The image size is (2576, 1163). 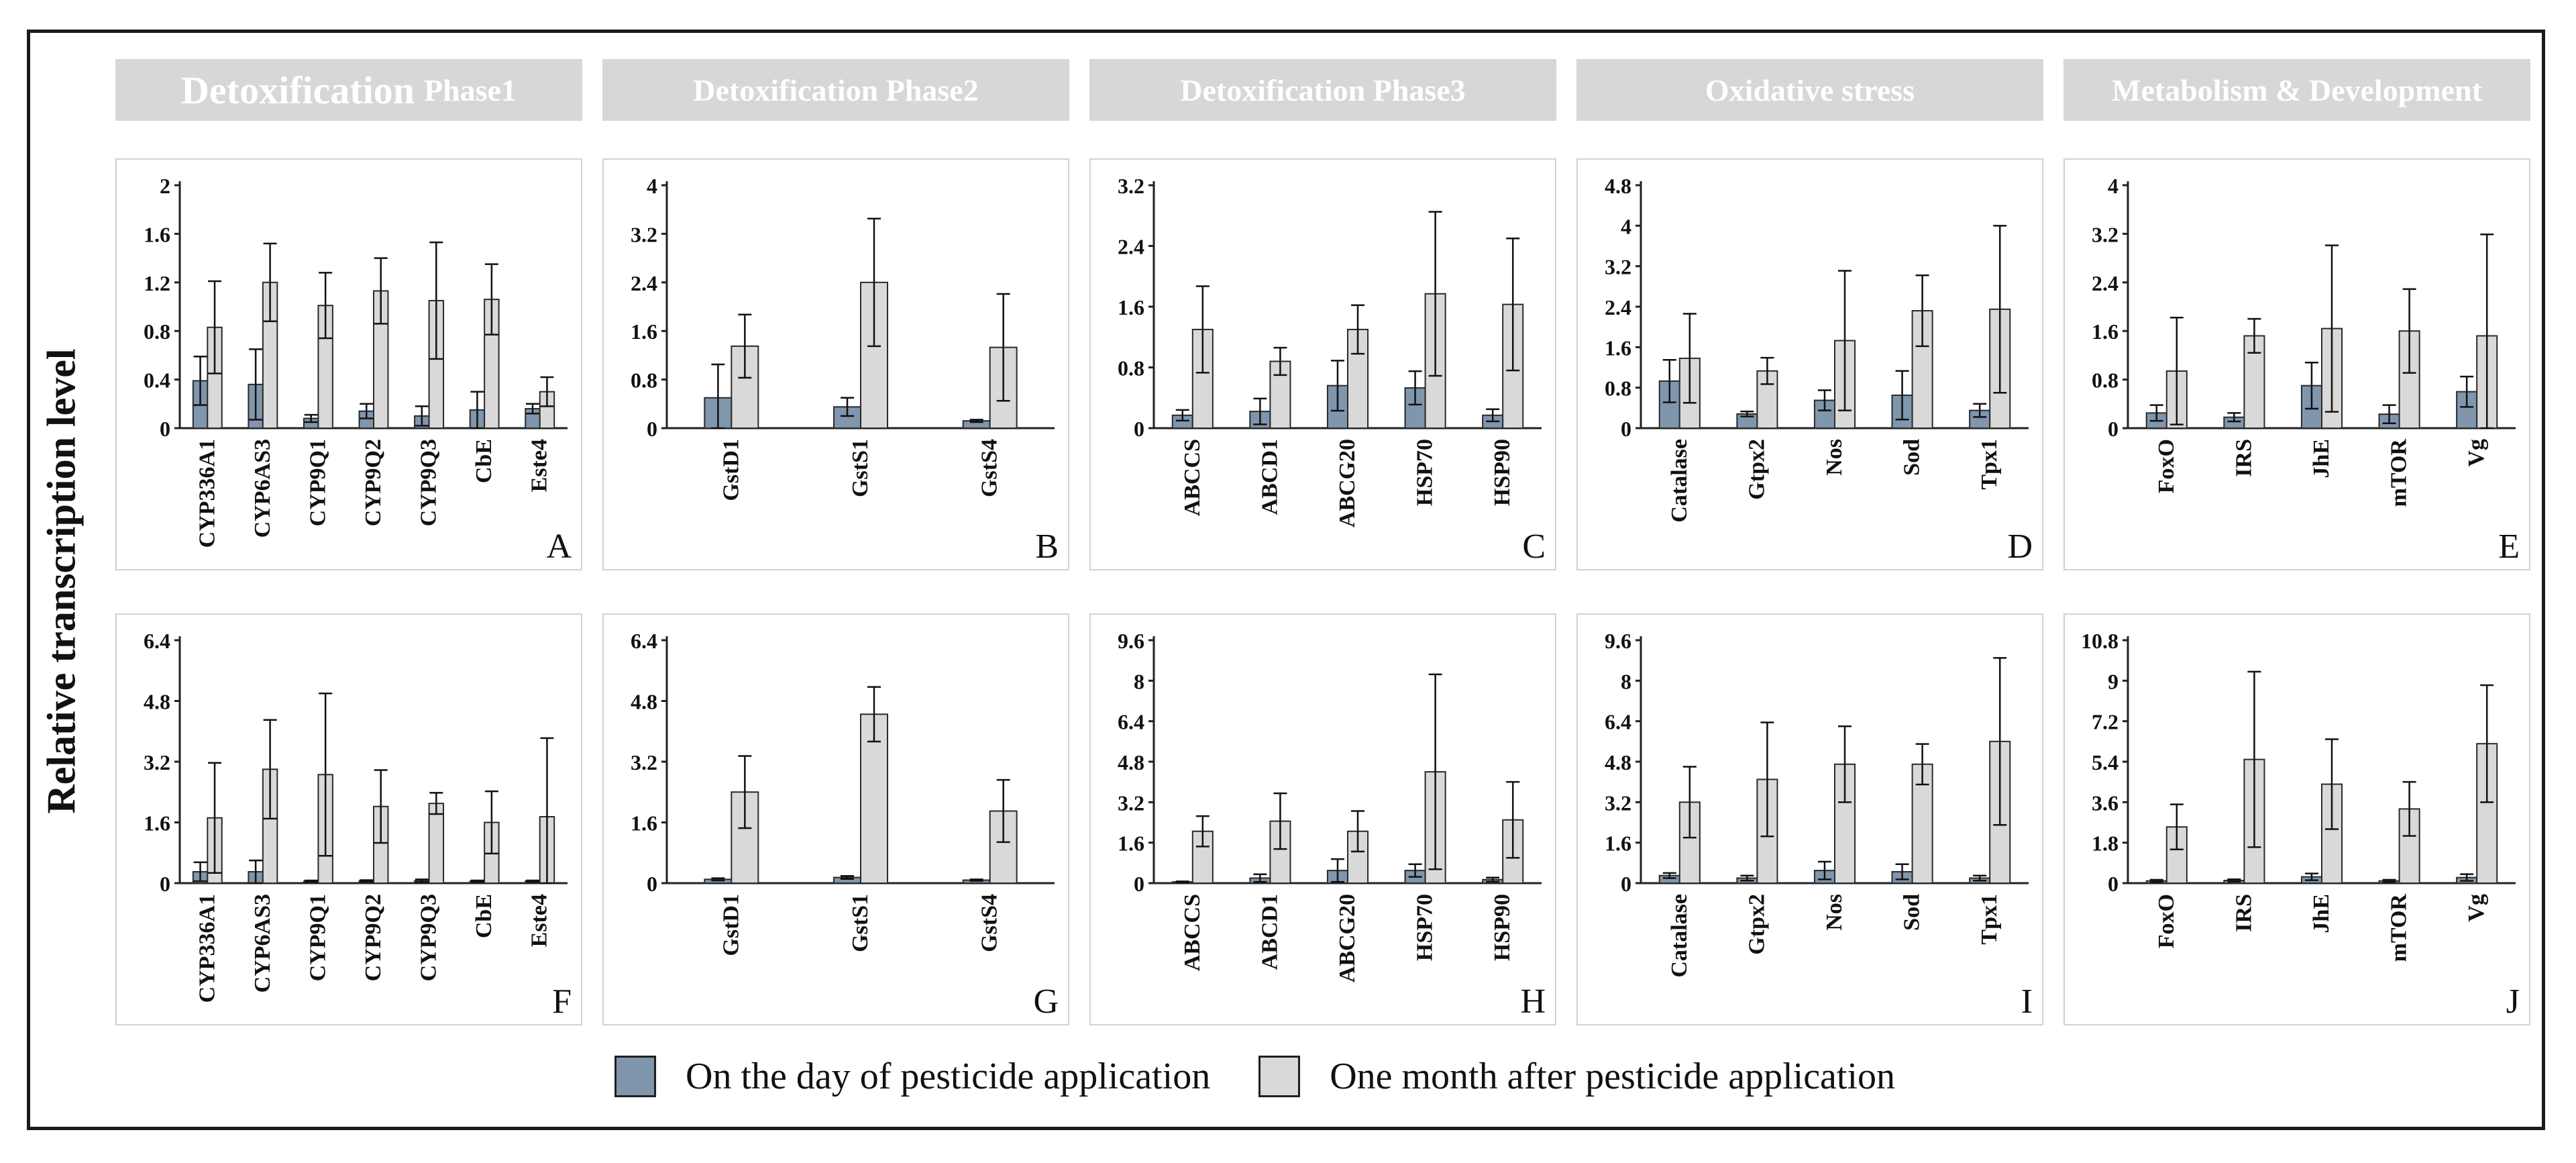 What do you see at coordinates (1046, 1002) in the screenshot?
I see `panel-letter-g: G` at bounding box center [1046, 1002].